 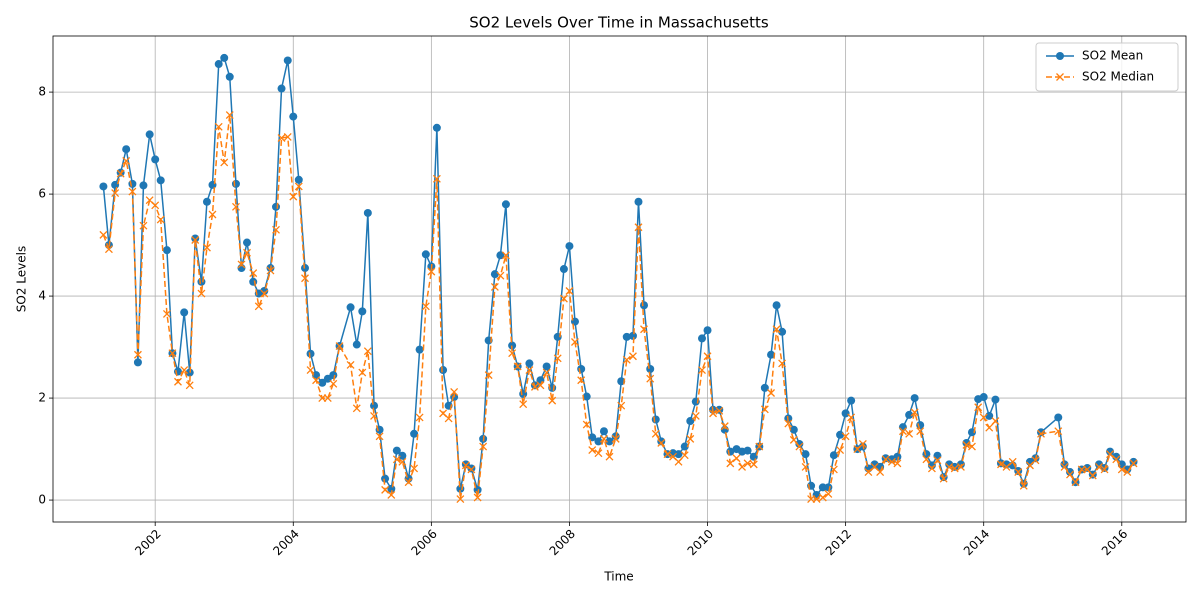 What do you see at coordinates (42, 296) in the screenshot?
I see `y-tick-label: 4` at bounding box center [42, 296].